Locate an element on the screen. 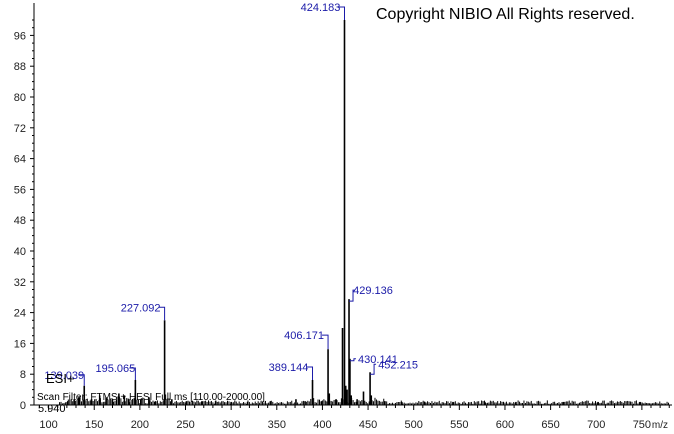  y-tick-label: 56 is located at coordinates (20, 190).